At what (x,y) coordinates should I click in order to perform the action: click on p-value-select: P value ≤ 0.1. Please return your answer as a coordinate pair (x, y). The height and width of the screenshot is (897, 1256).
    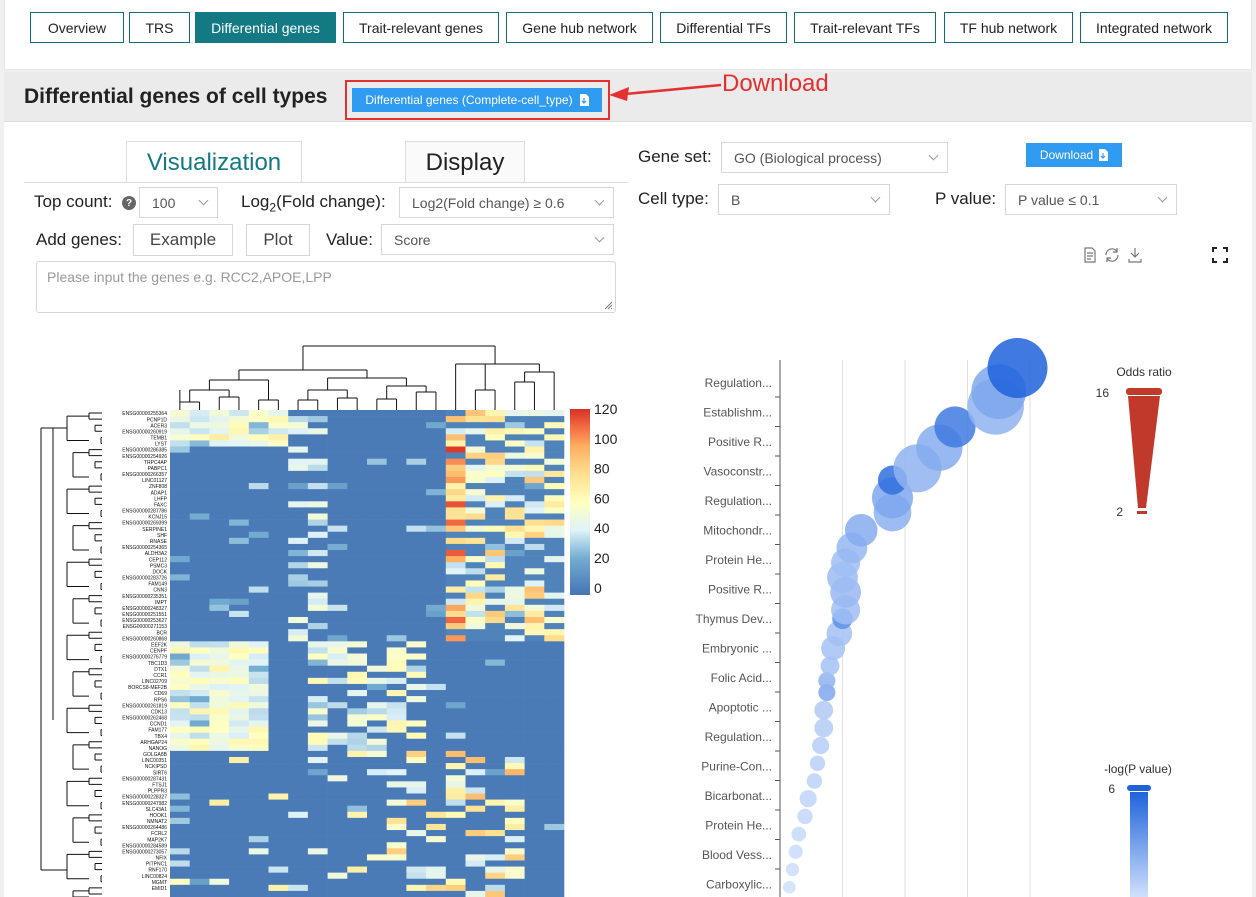
    Looking at the image, I should click on (1091, 199).